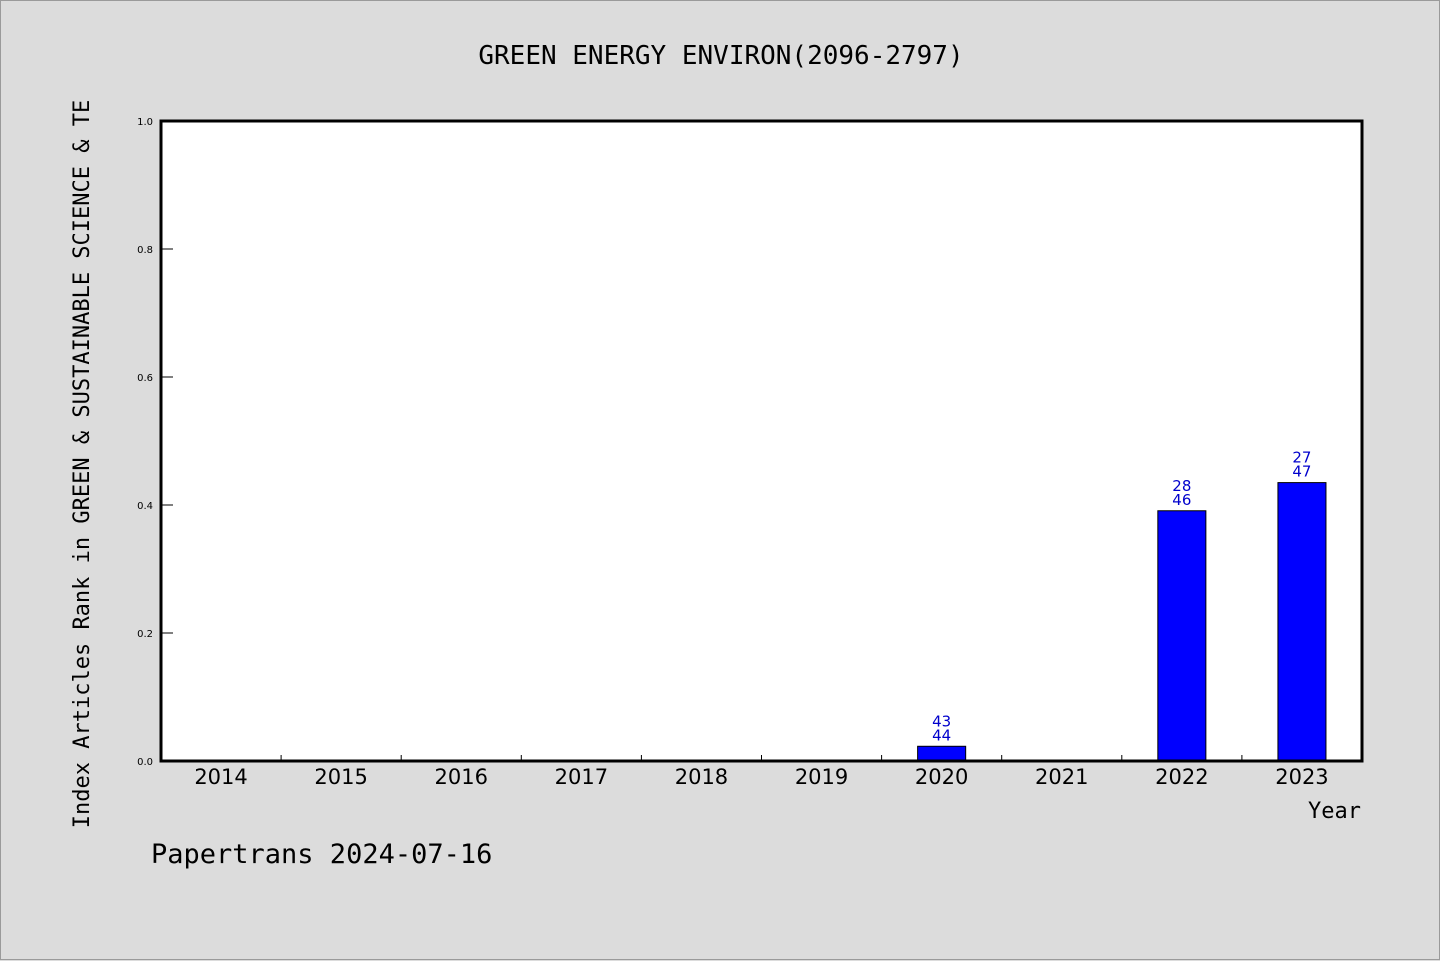 This screenshot has width=1440, height=961. I want to click on x-tick-label: 2017, so click(581, 777).